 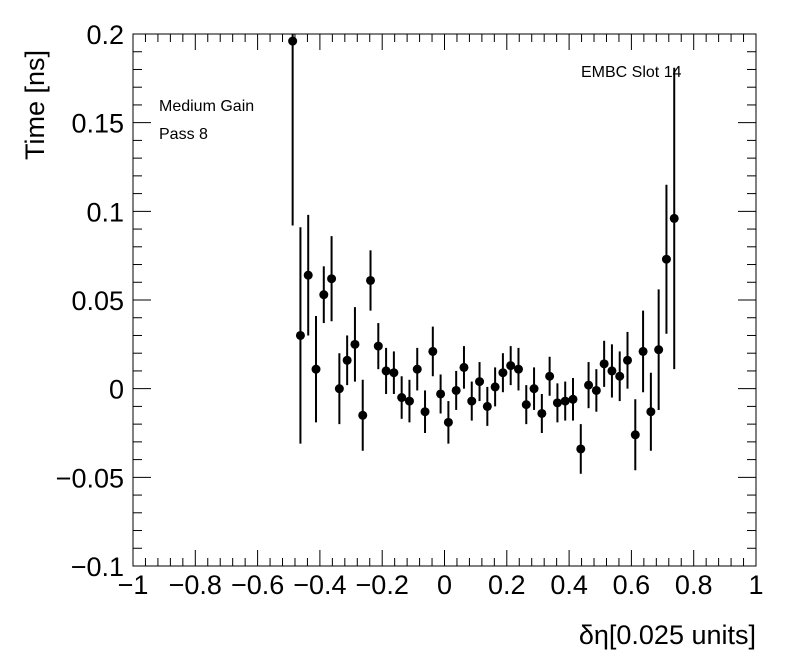 I want to click on y-tick-label: 0.2, so click(x=105, y=35).